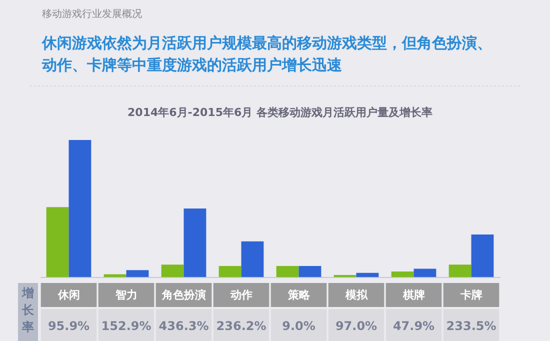 Image resolution: width=550 pixels, height=341 pixels. Describe the element at coordinates (92, 14) in the screenshot. I see `text: 移动游戏行业发展概况` at that location.